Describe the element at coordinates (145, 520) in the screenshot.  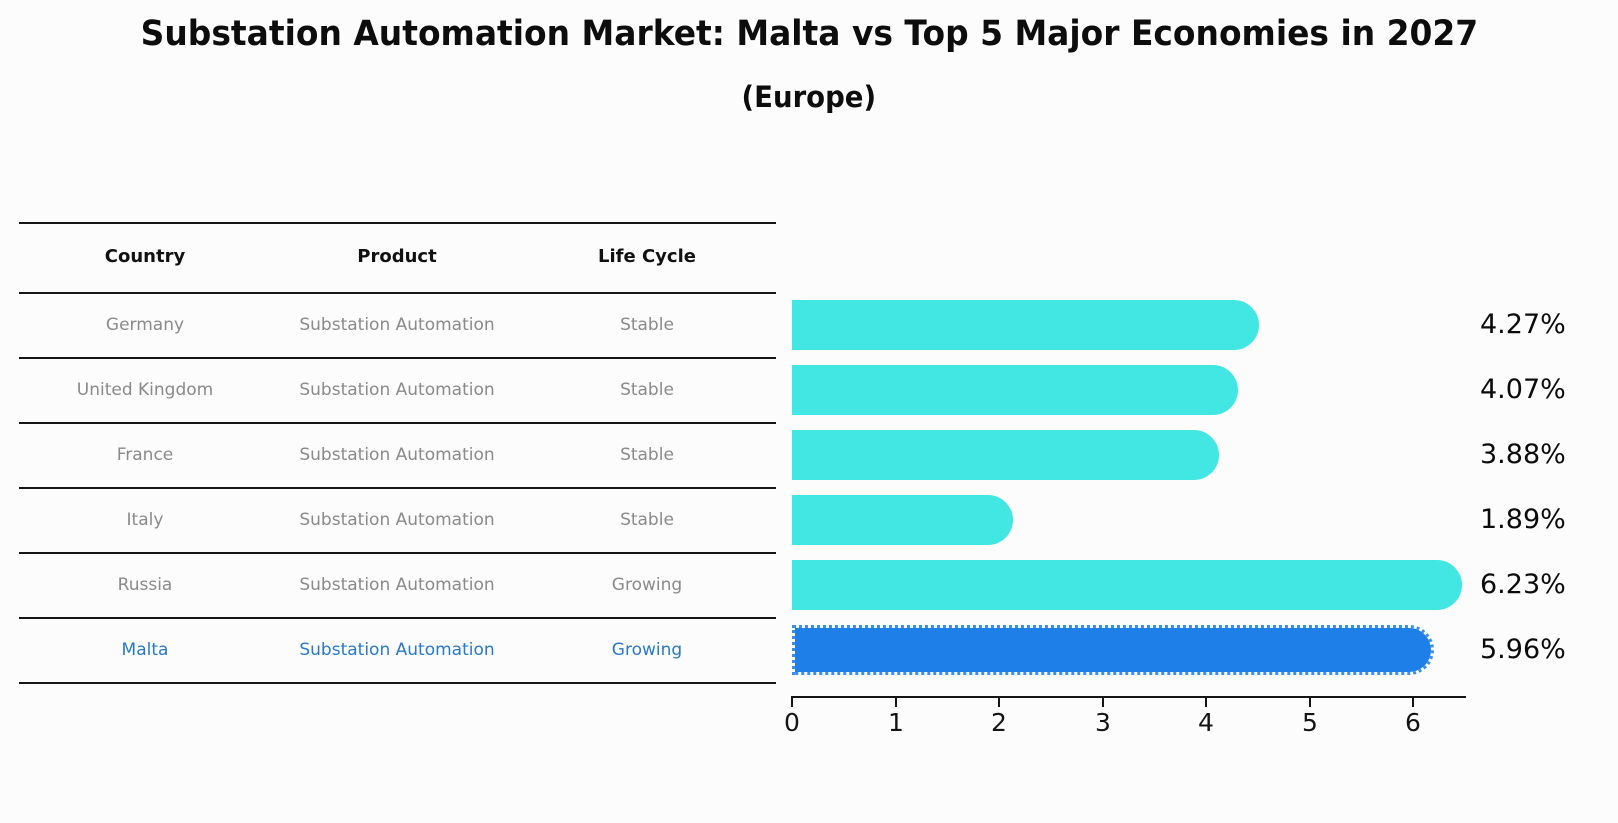
I see `cell-country: Italy` at that location.